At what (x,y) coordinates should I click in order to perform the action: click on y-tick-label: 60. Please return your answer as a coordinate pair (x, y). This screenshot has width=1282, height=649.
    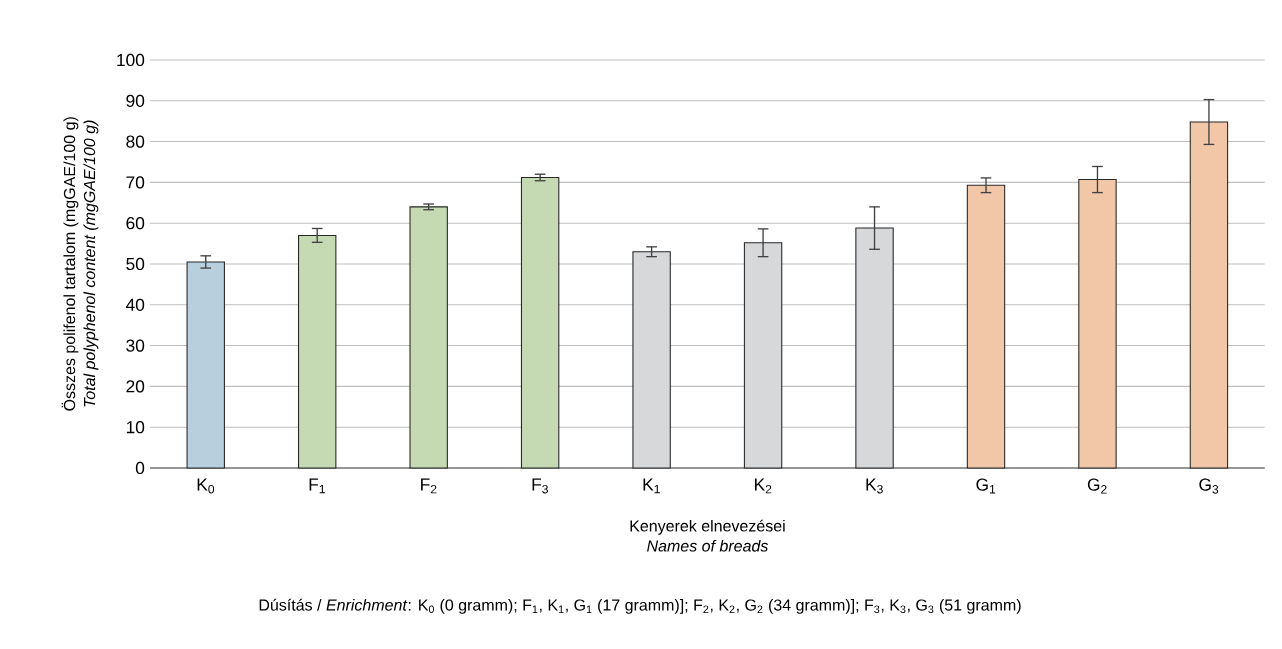
    Looking at the image, I should click on (135, 223).